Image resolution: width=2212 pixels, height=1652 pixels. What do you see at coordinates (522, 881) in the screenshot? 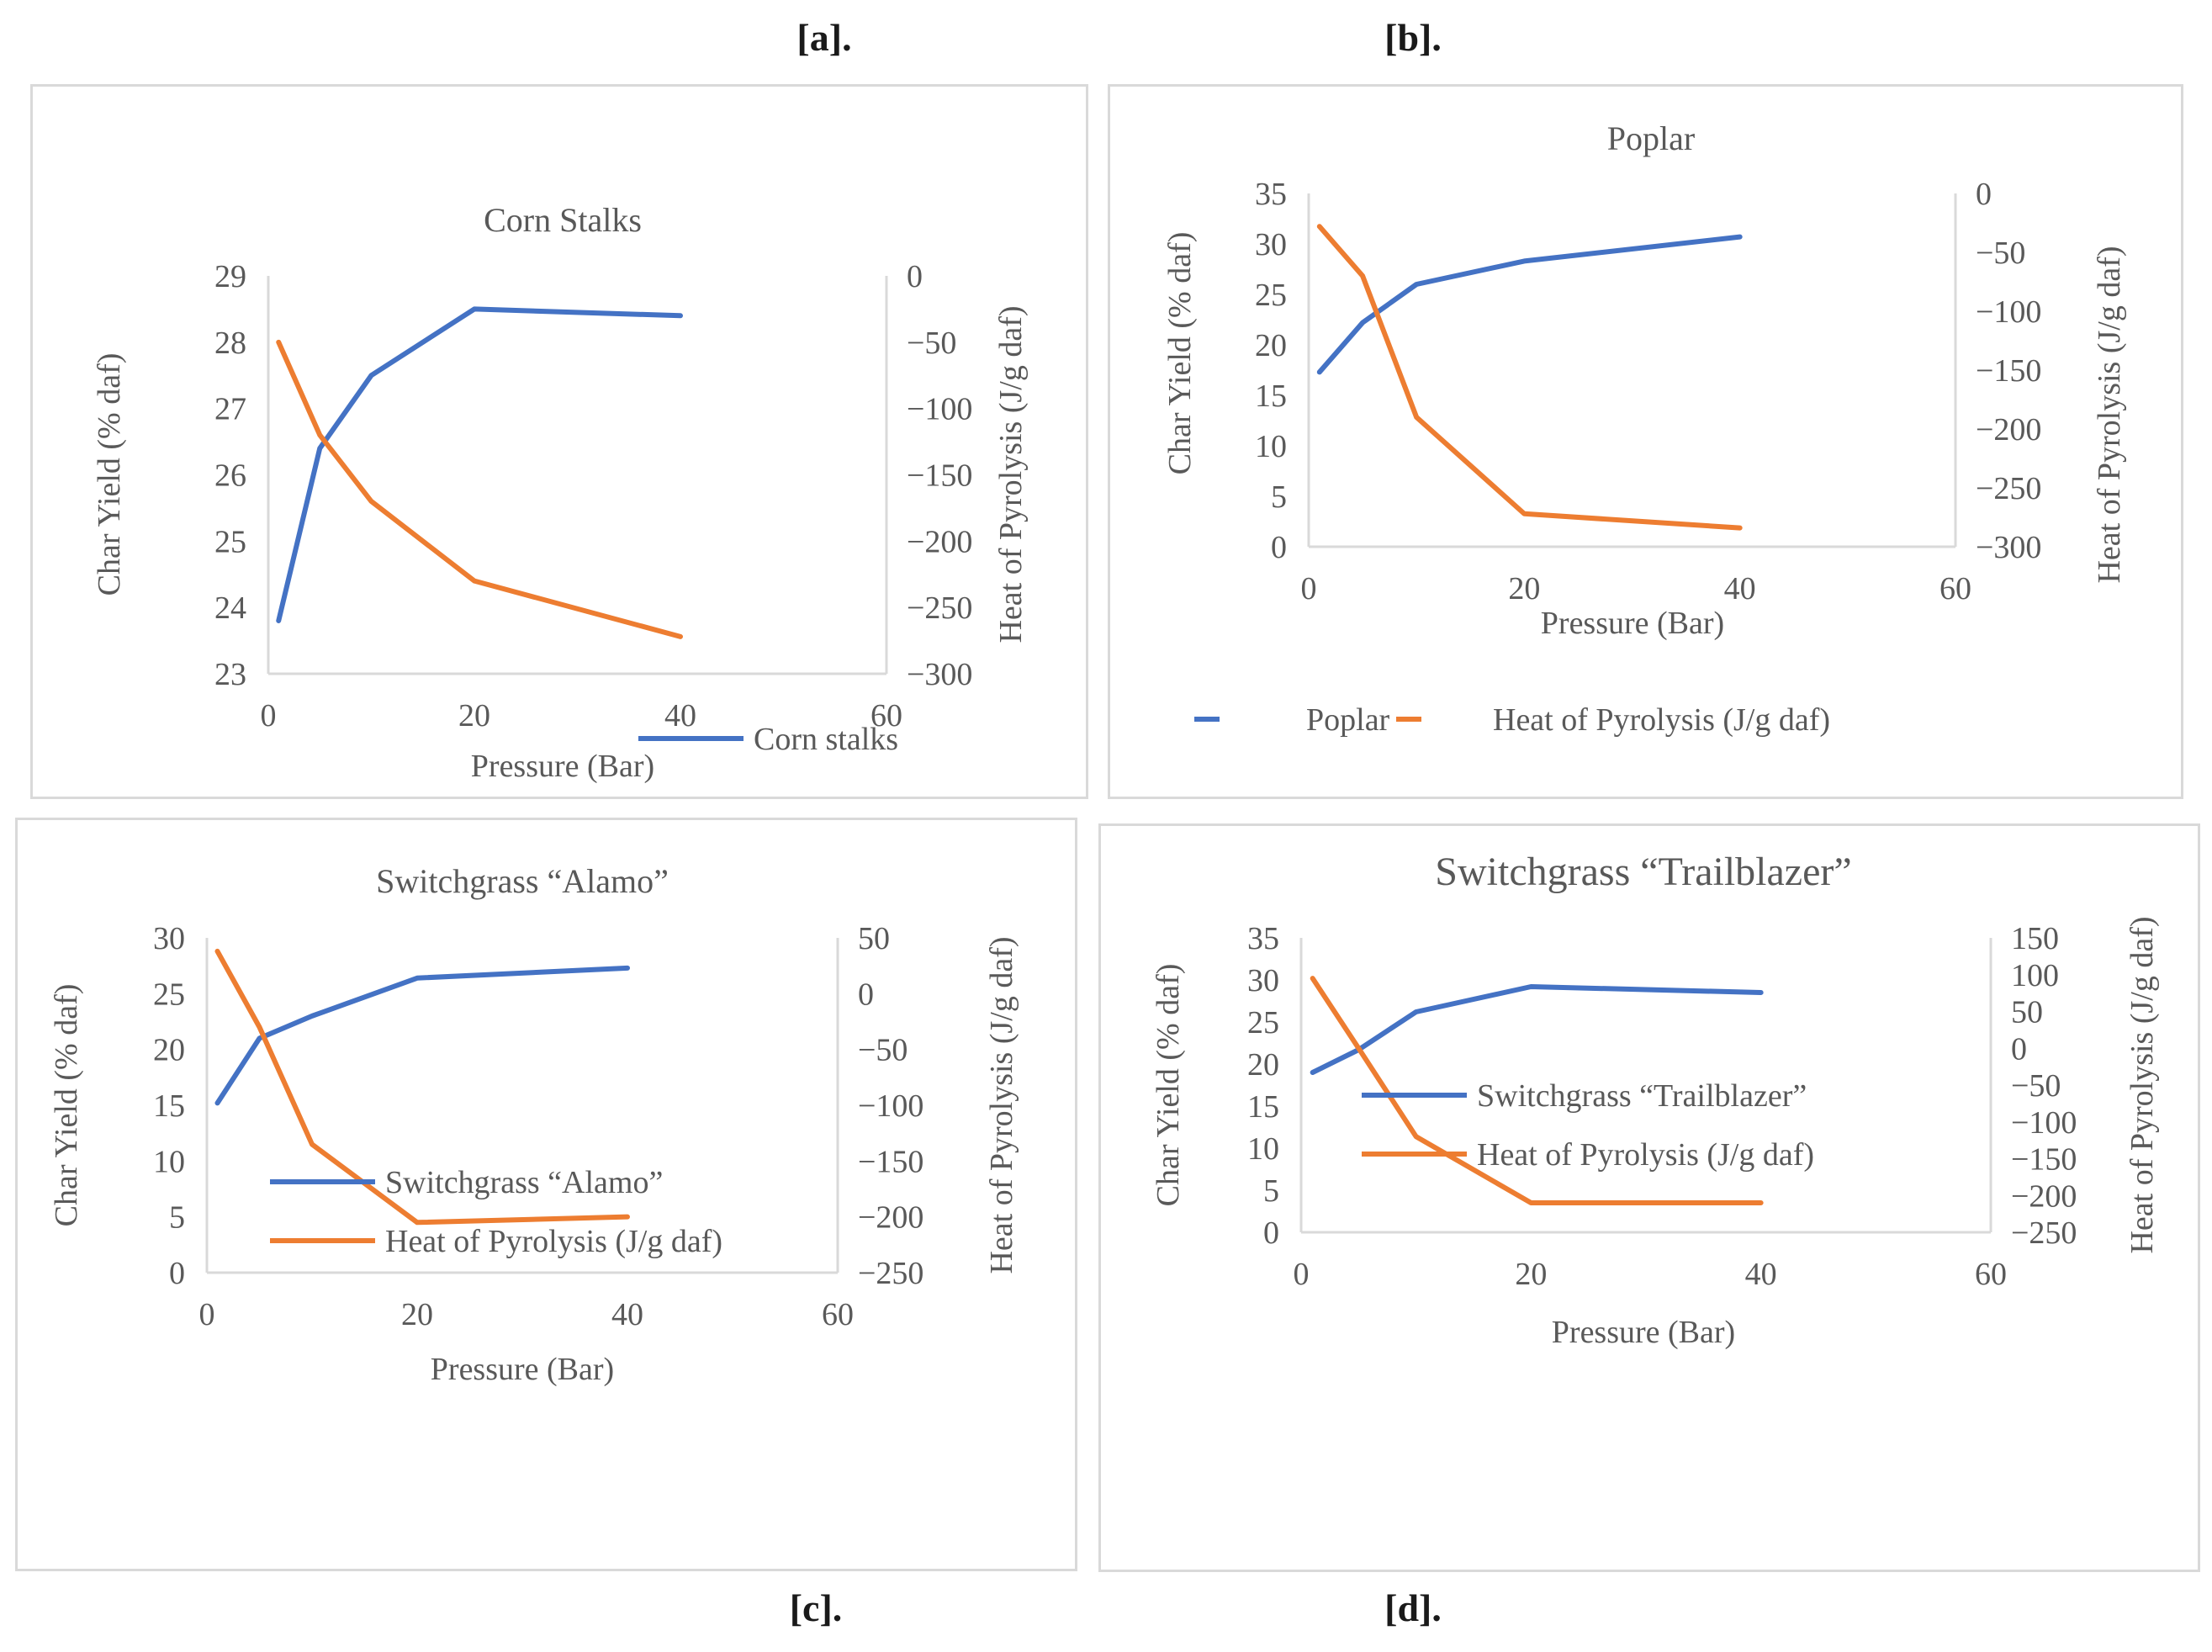
I see `chart-c-title: Switchgrass “Alamo”` at bounding box center [522, 881].